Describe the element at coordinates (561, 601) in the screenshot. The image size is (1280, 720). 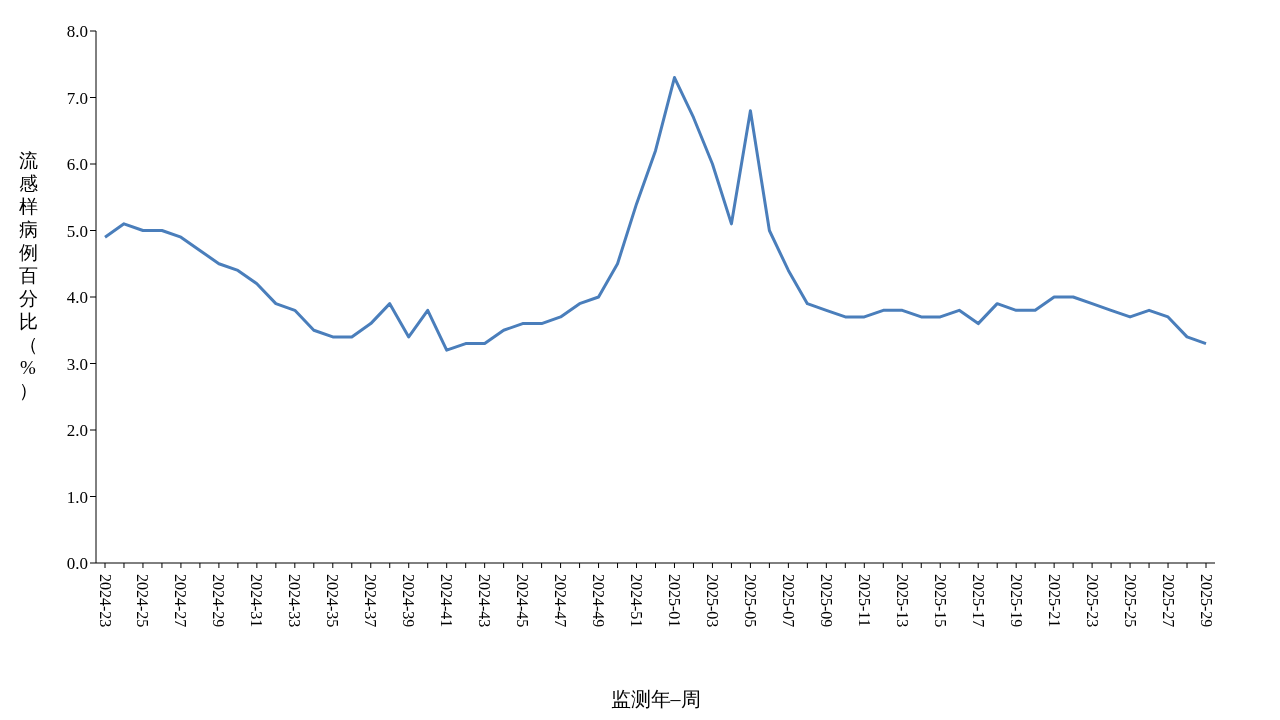
I see `x-tick-label: 2024-47` at that location.